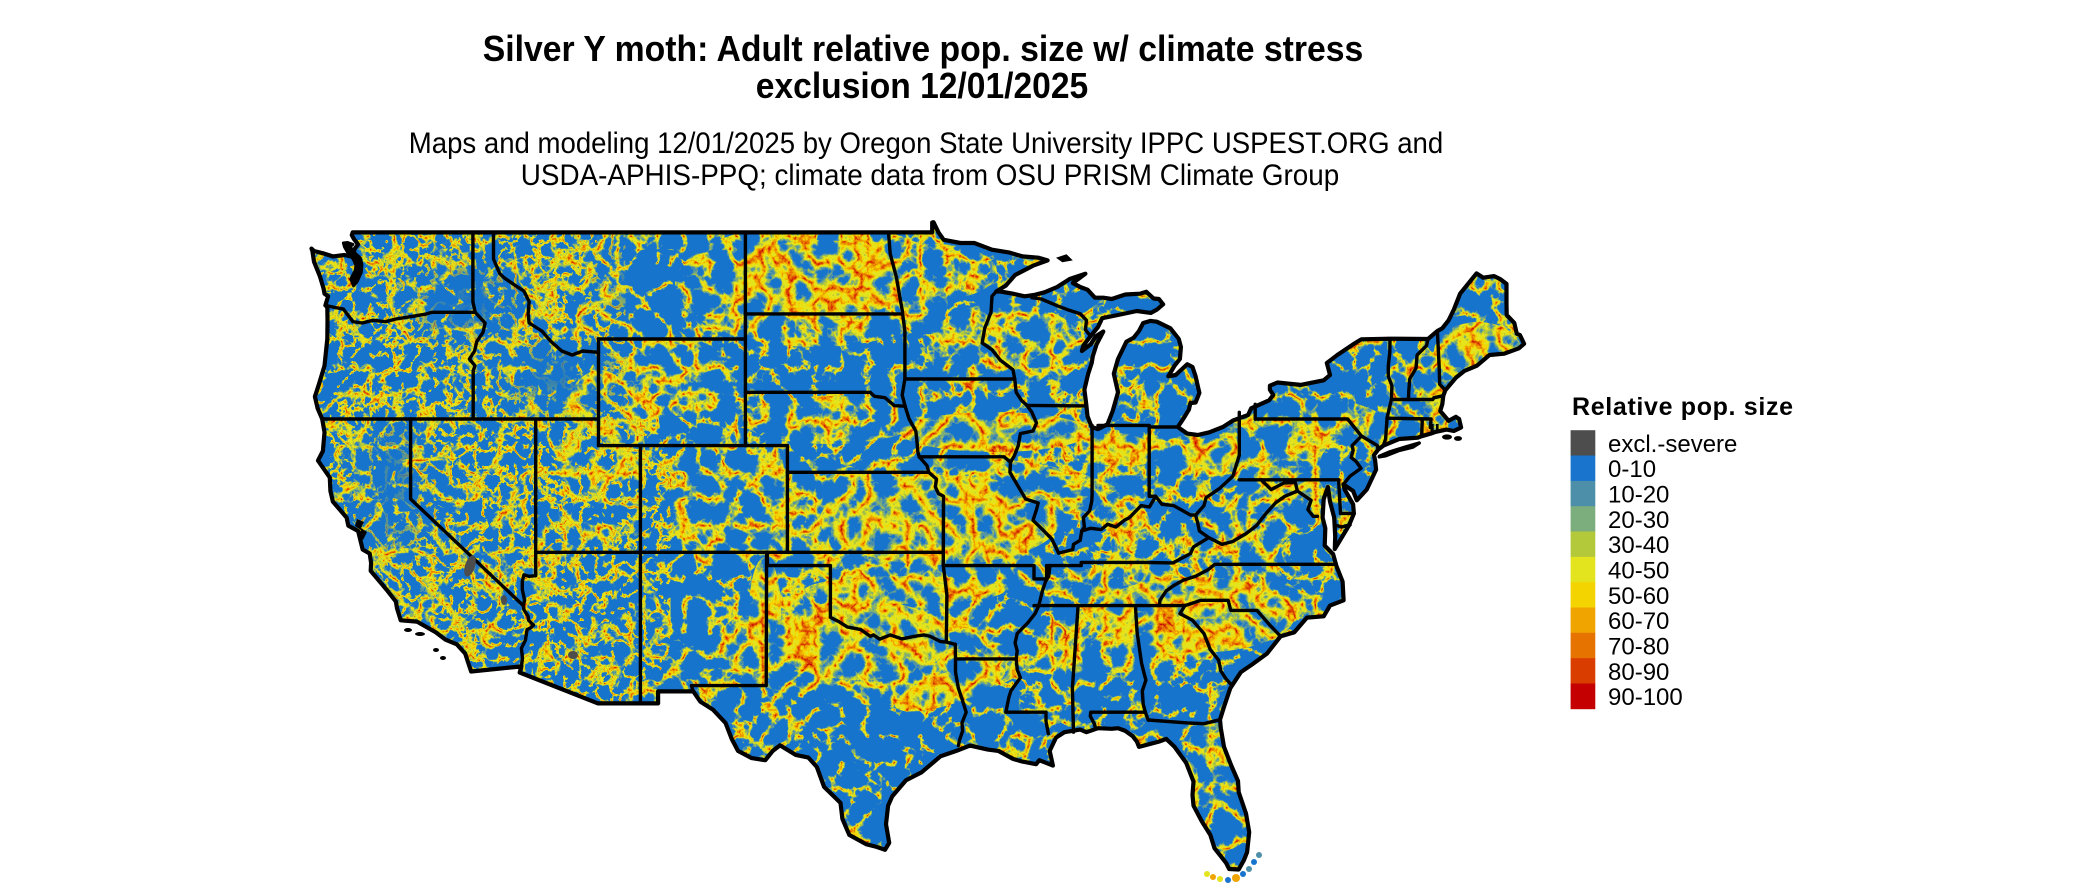 Image resolution: width=2100 pixels, height=892 pixels. What do you see at coordinates (1638, 672) in the screenshot?
I see `svg-text: 80-90` at bounding box center [1638, 672].